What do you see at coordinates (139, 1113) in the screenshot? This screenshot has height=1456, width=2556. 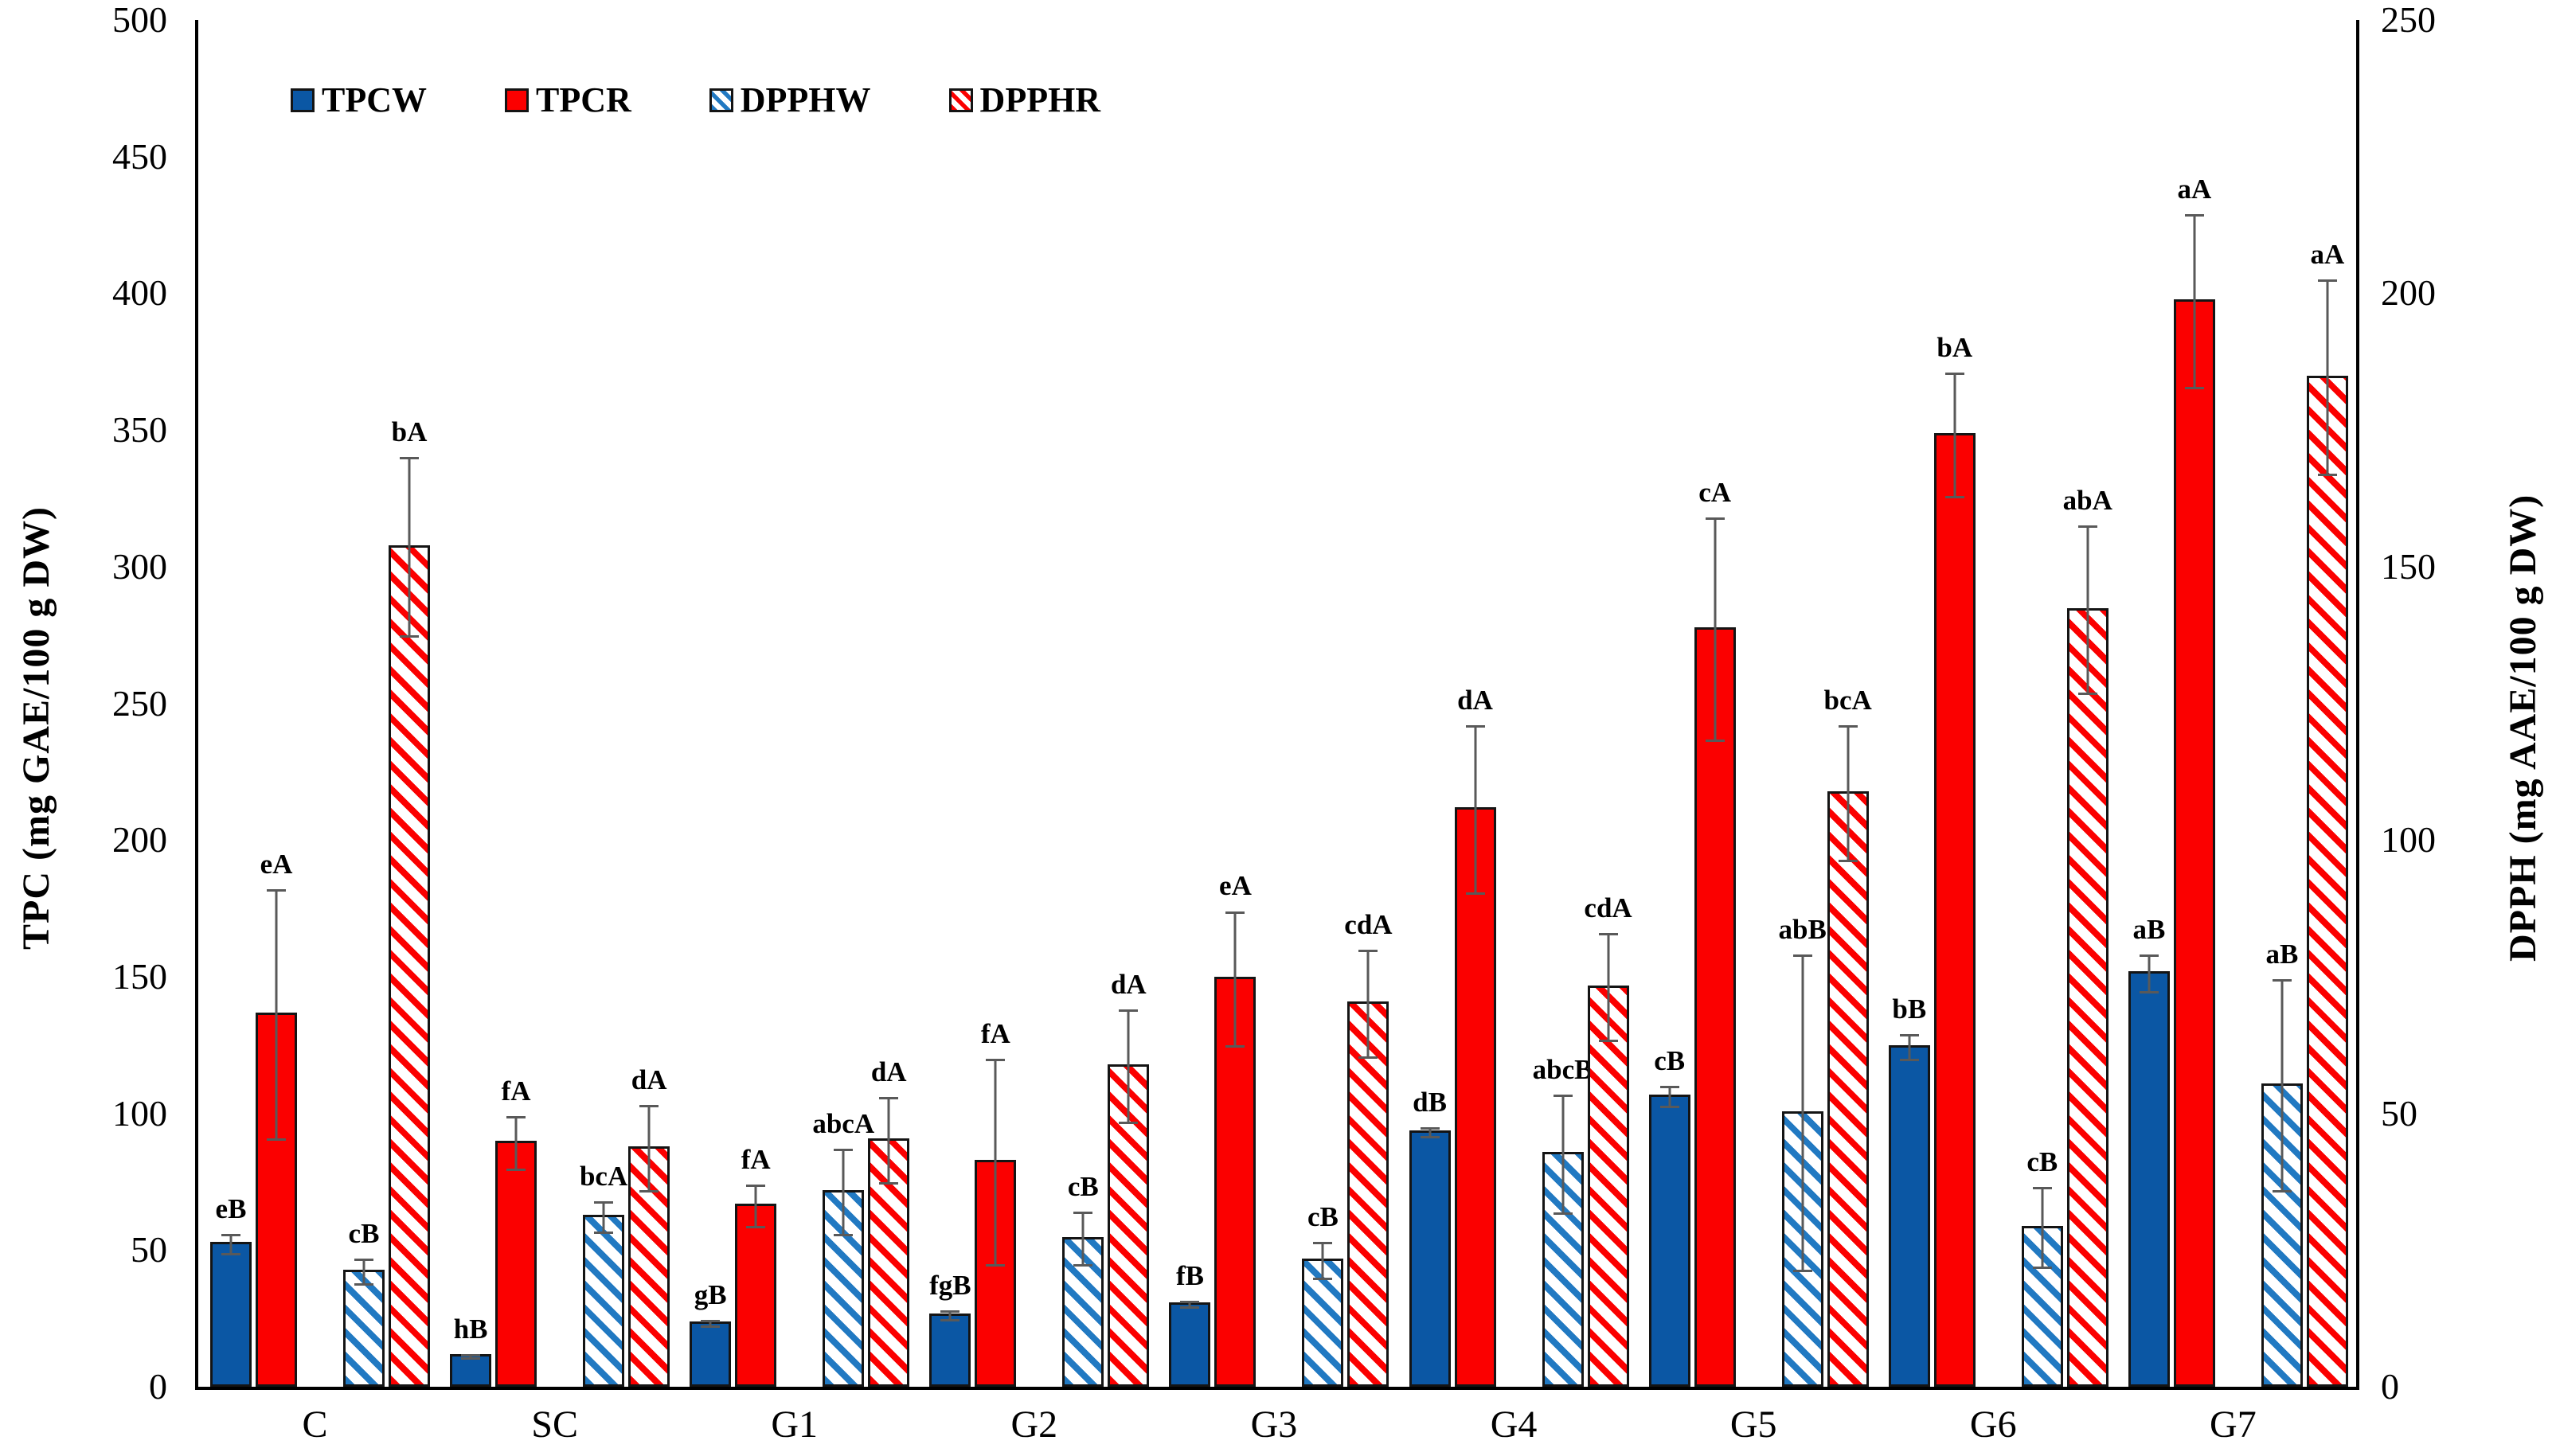 I see `left-axis-tick: 100` at bounding box center [139, 1113].